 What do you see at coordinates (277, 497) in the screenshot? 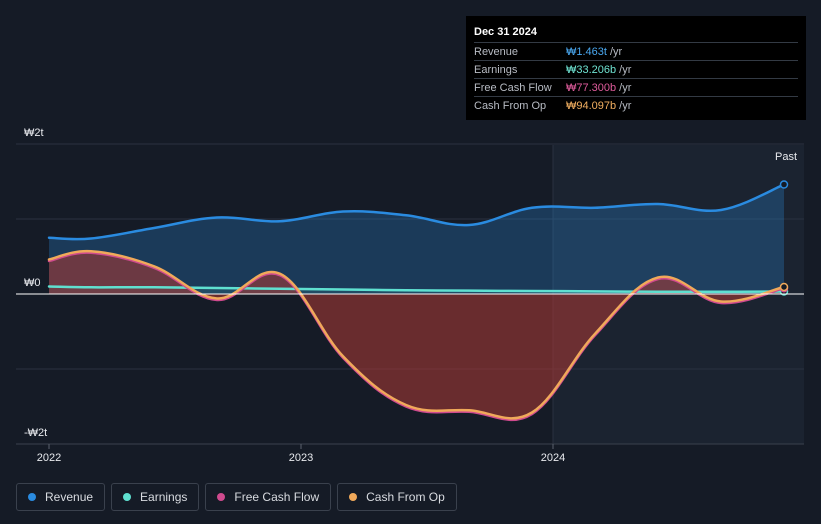
I see `legend-label: Free Cash Flow` at bounding box center [277, 497].